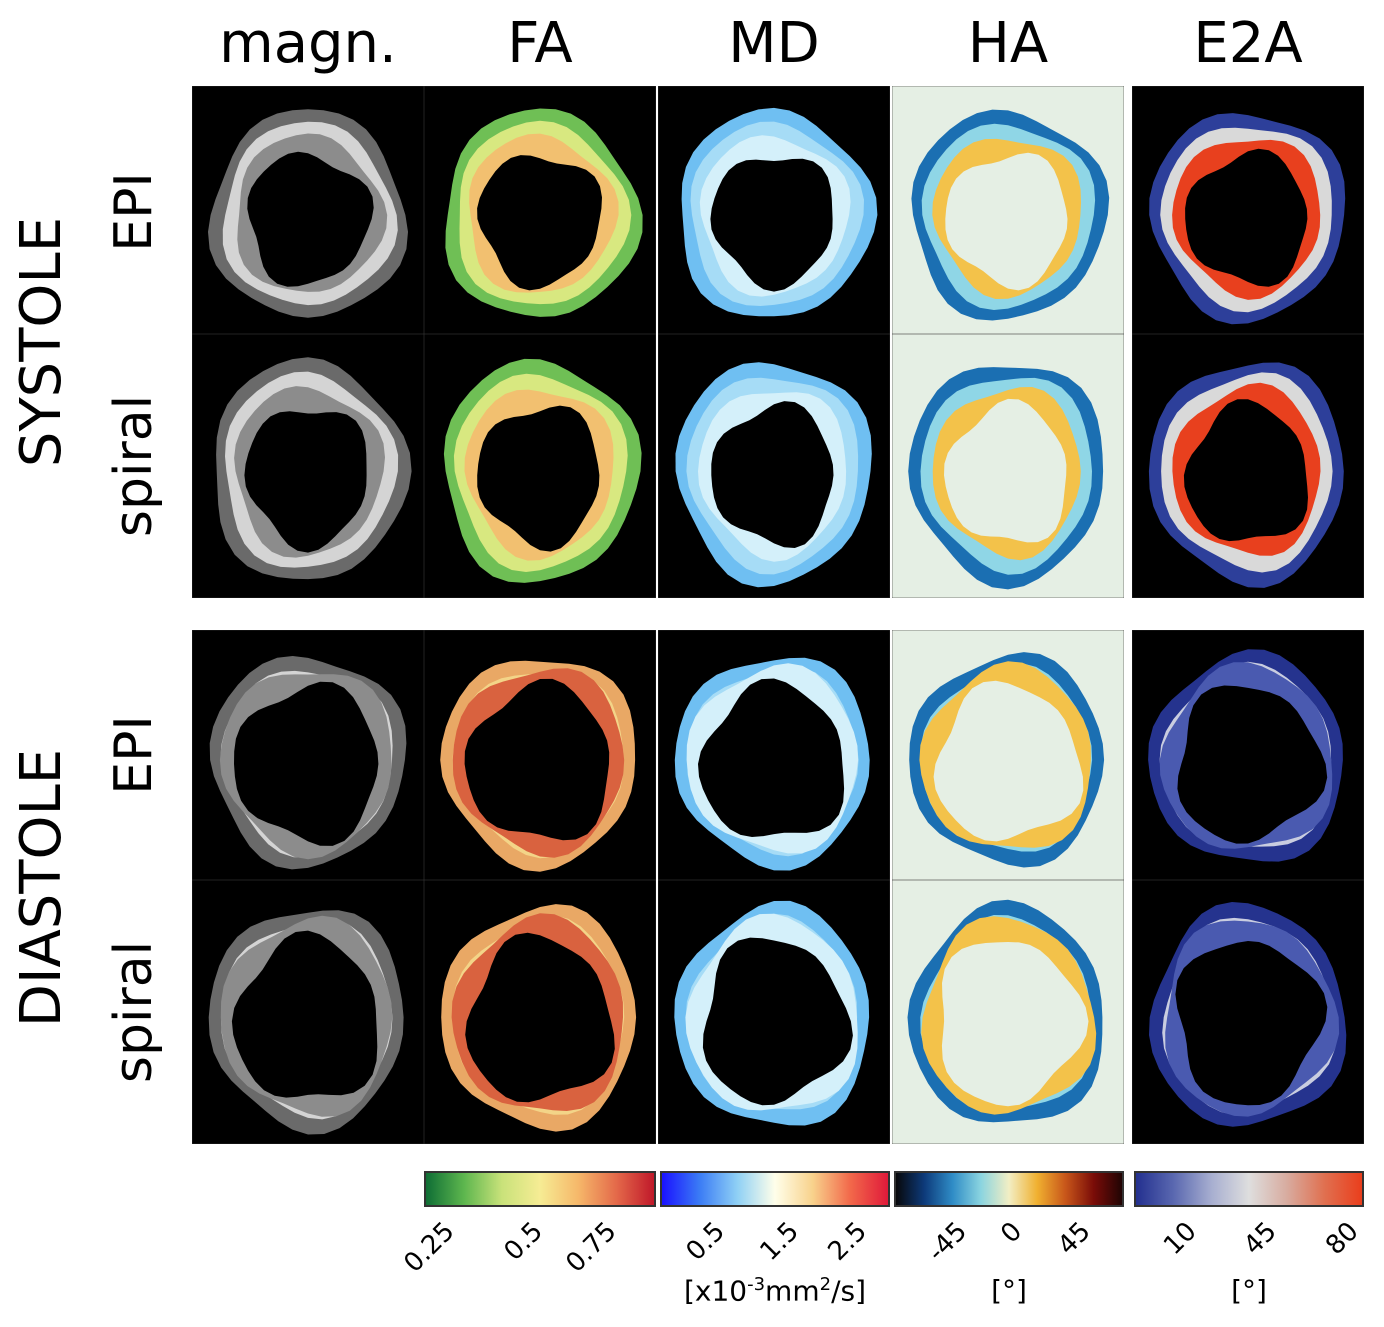  Describe the element at coordinates (705, 1241) in the screenshot. I see `md-tick-label: 0.5` at that location.